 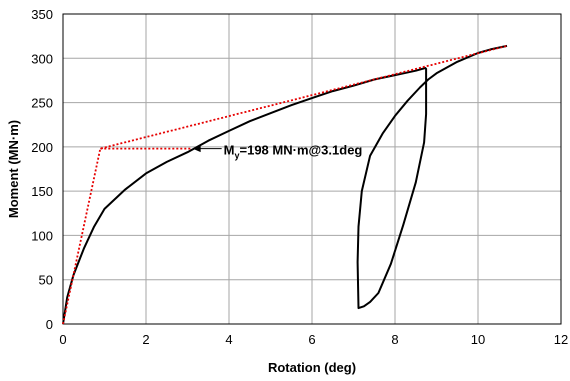 I want to click on x-tick-label: 10, so click(x=478, y=339).